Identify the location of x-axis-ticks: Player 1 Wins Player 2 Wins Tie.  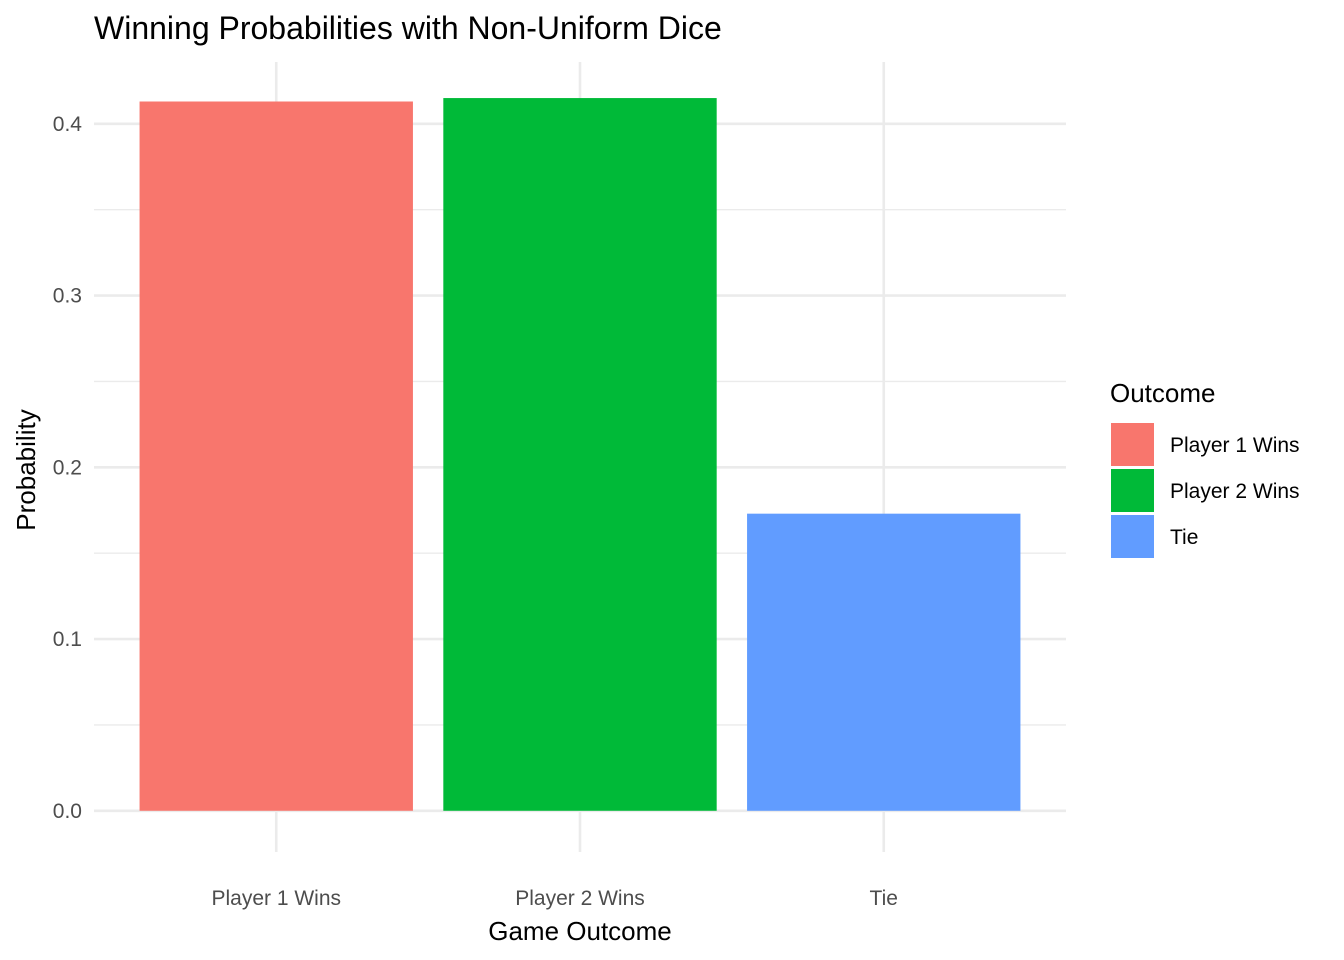
(554, 898).